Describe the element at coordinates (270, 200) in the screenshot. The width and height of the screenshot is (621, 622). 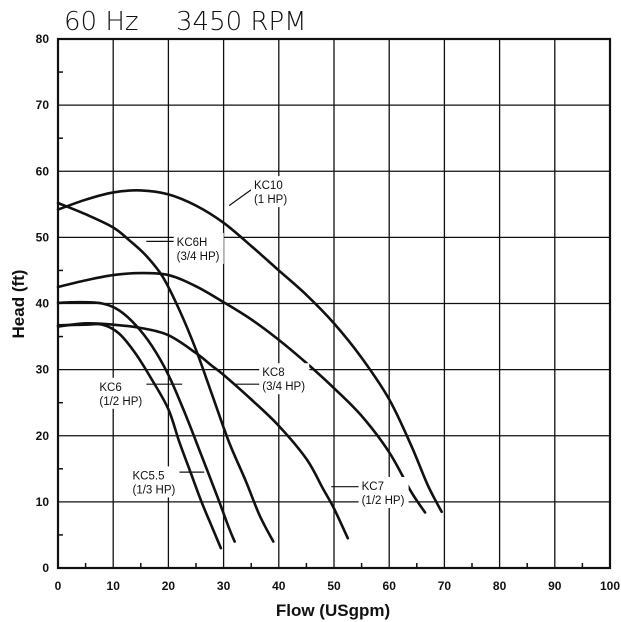
I see `curve-label-power: (1 HP)` at that location.